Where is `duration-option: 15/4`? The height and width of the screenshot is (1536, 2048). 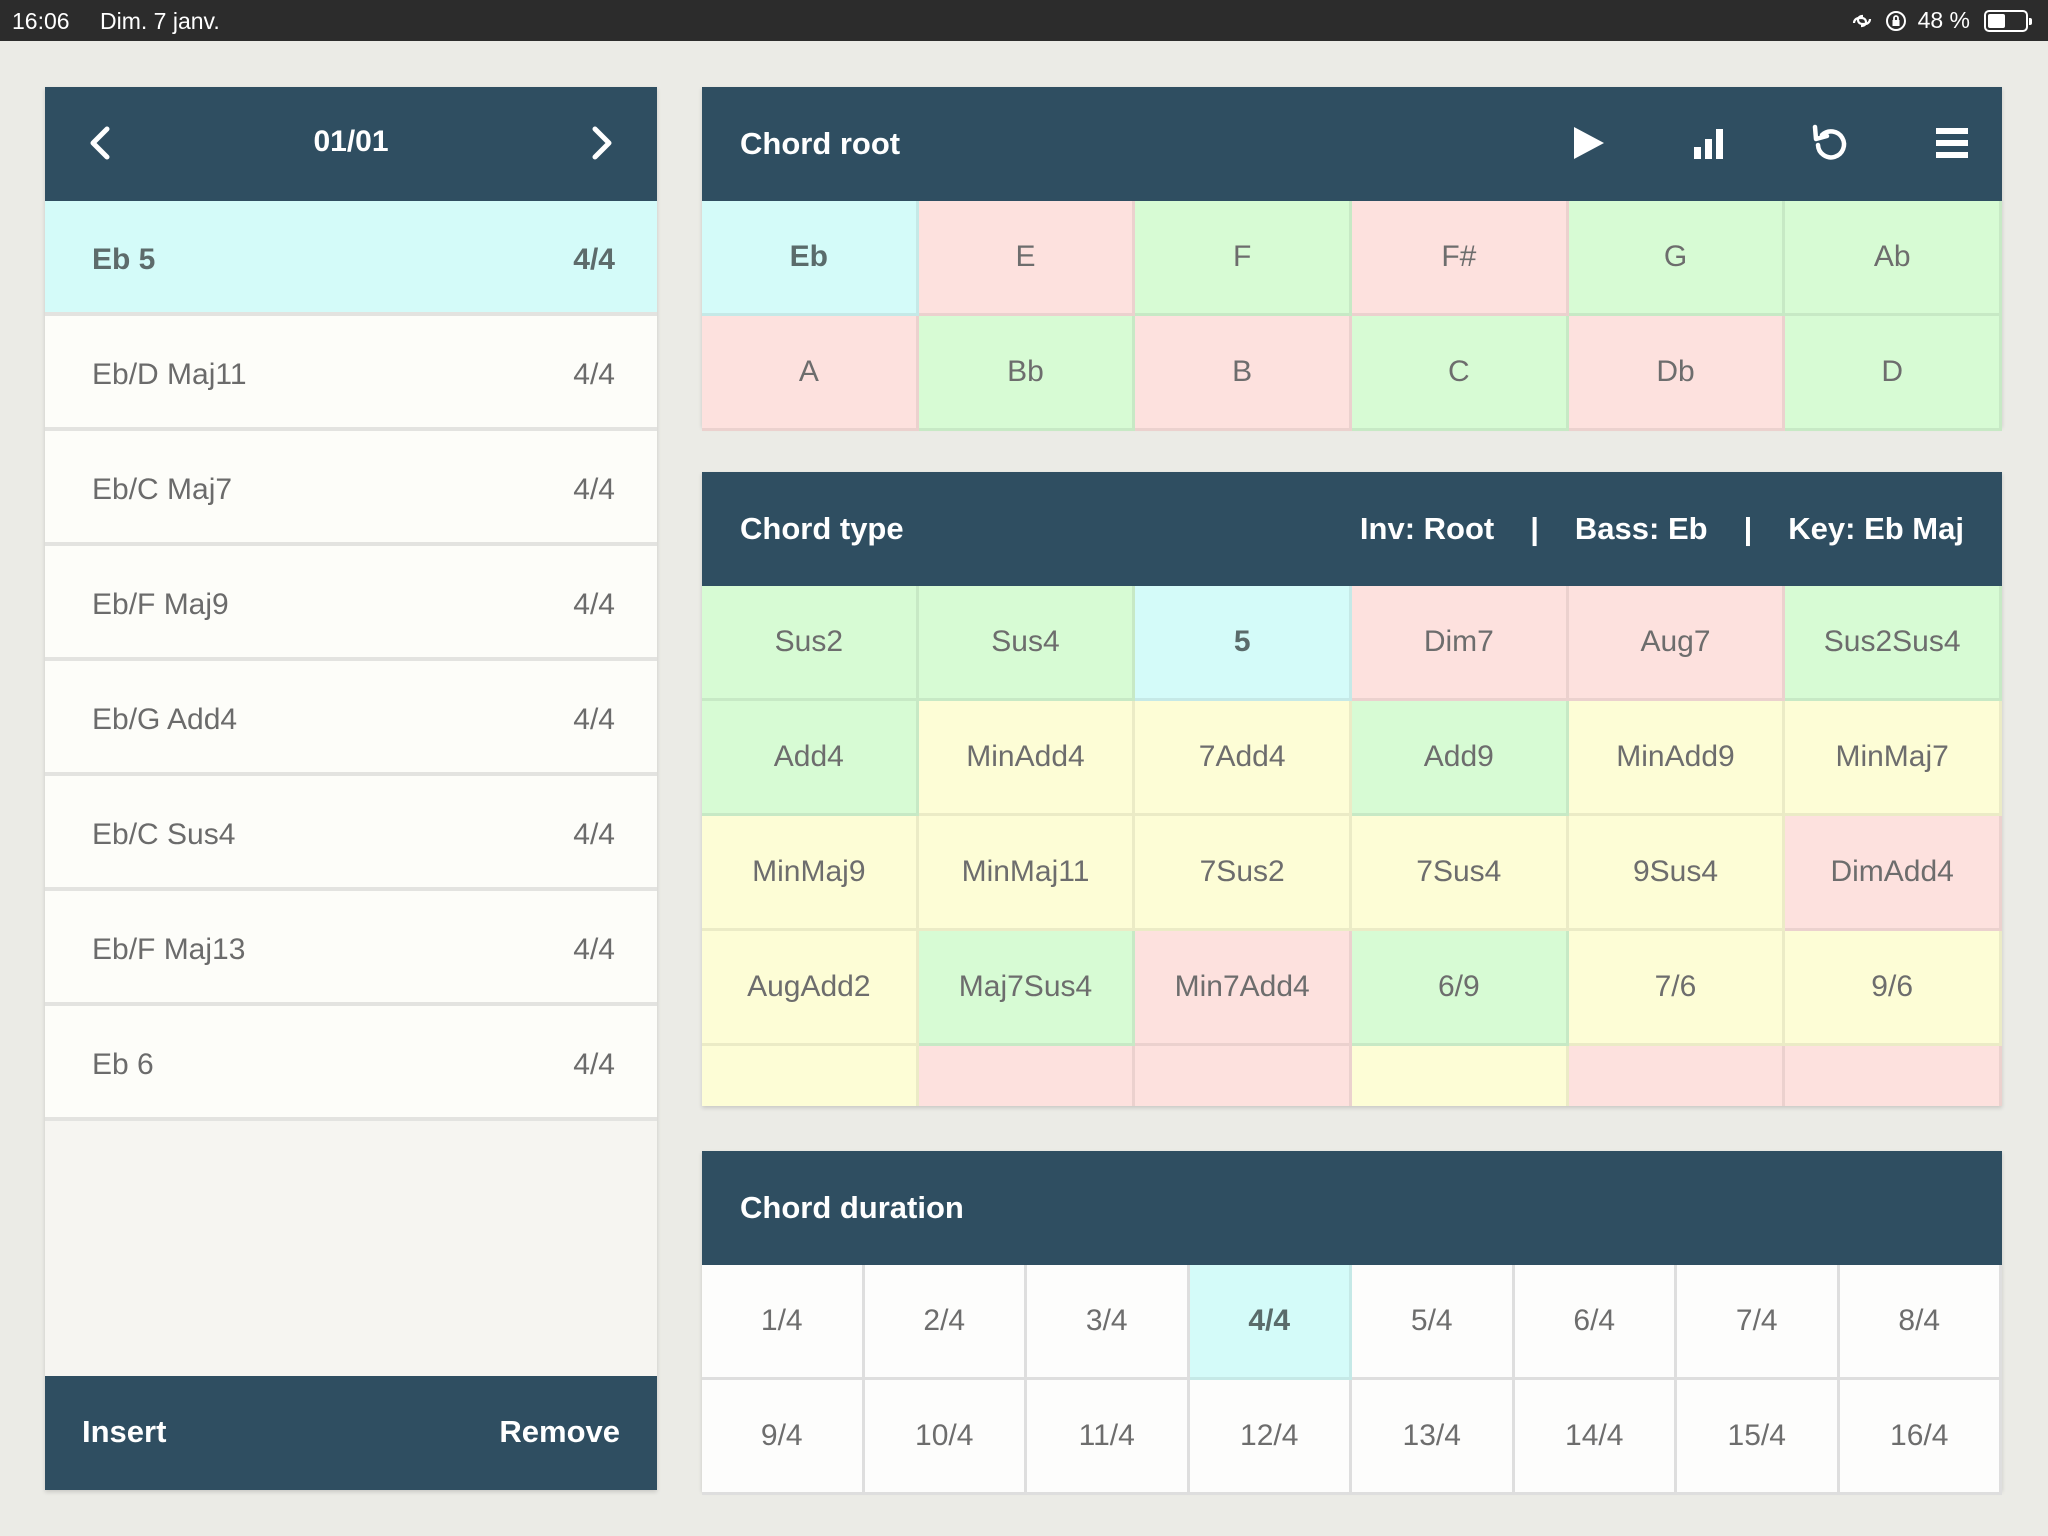 duration-option: 15/4 is located at coordinates (1758, 1437).